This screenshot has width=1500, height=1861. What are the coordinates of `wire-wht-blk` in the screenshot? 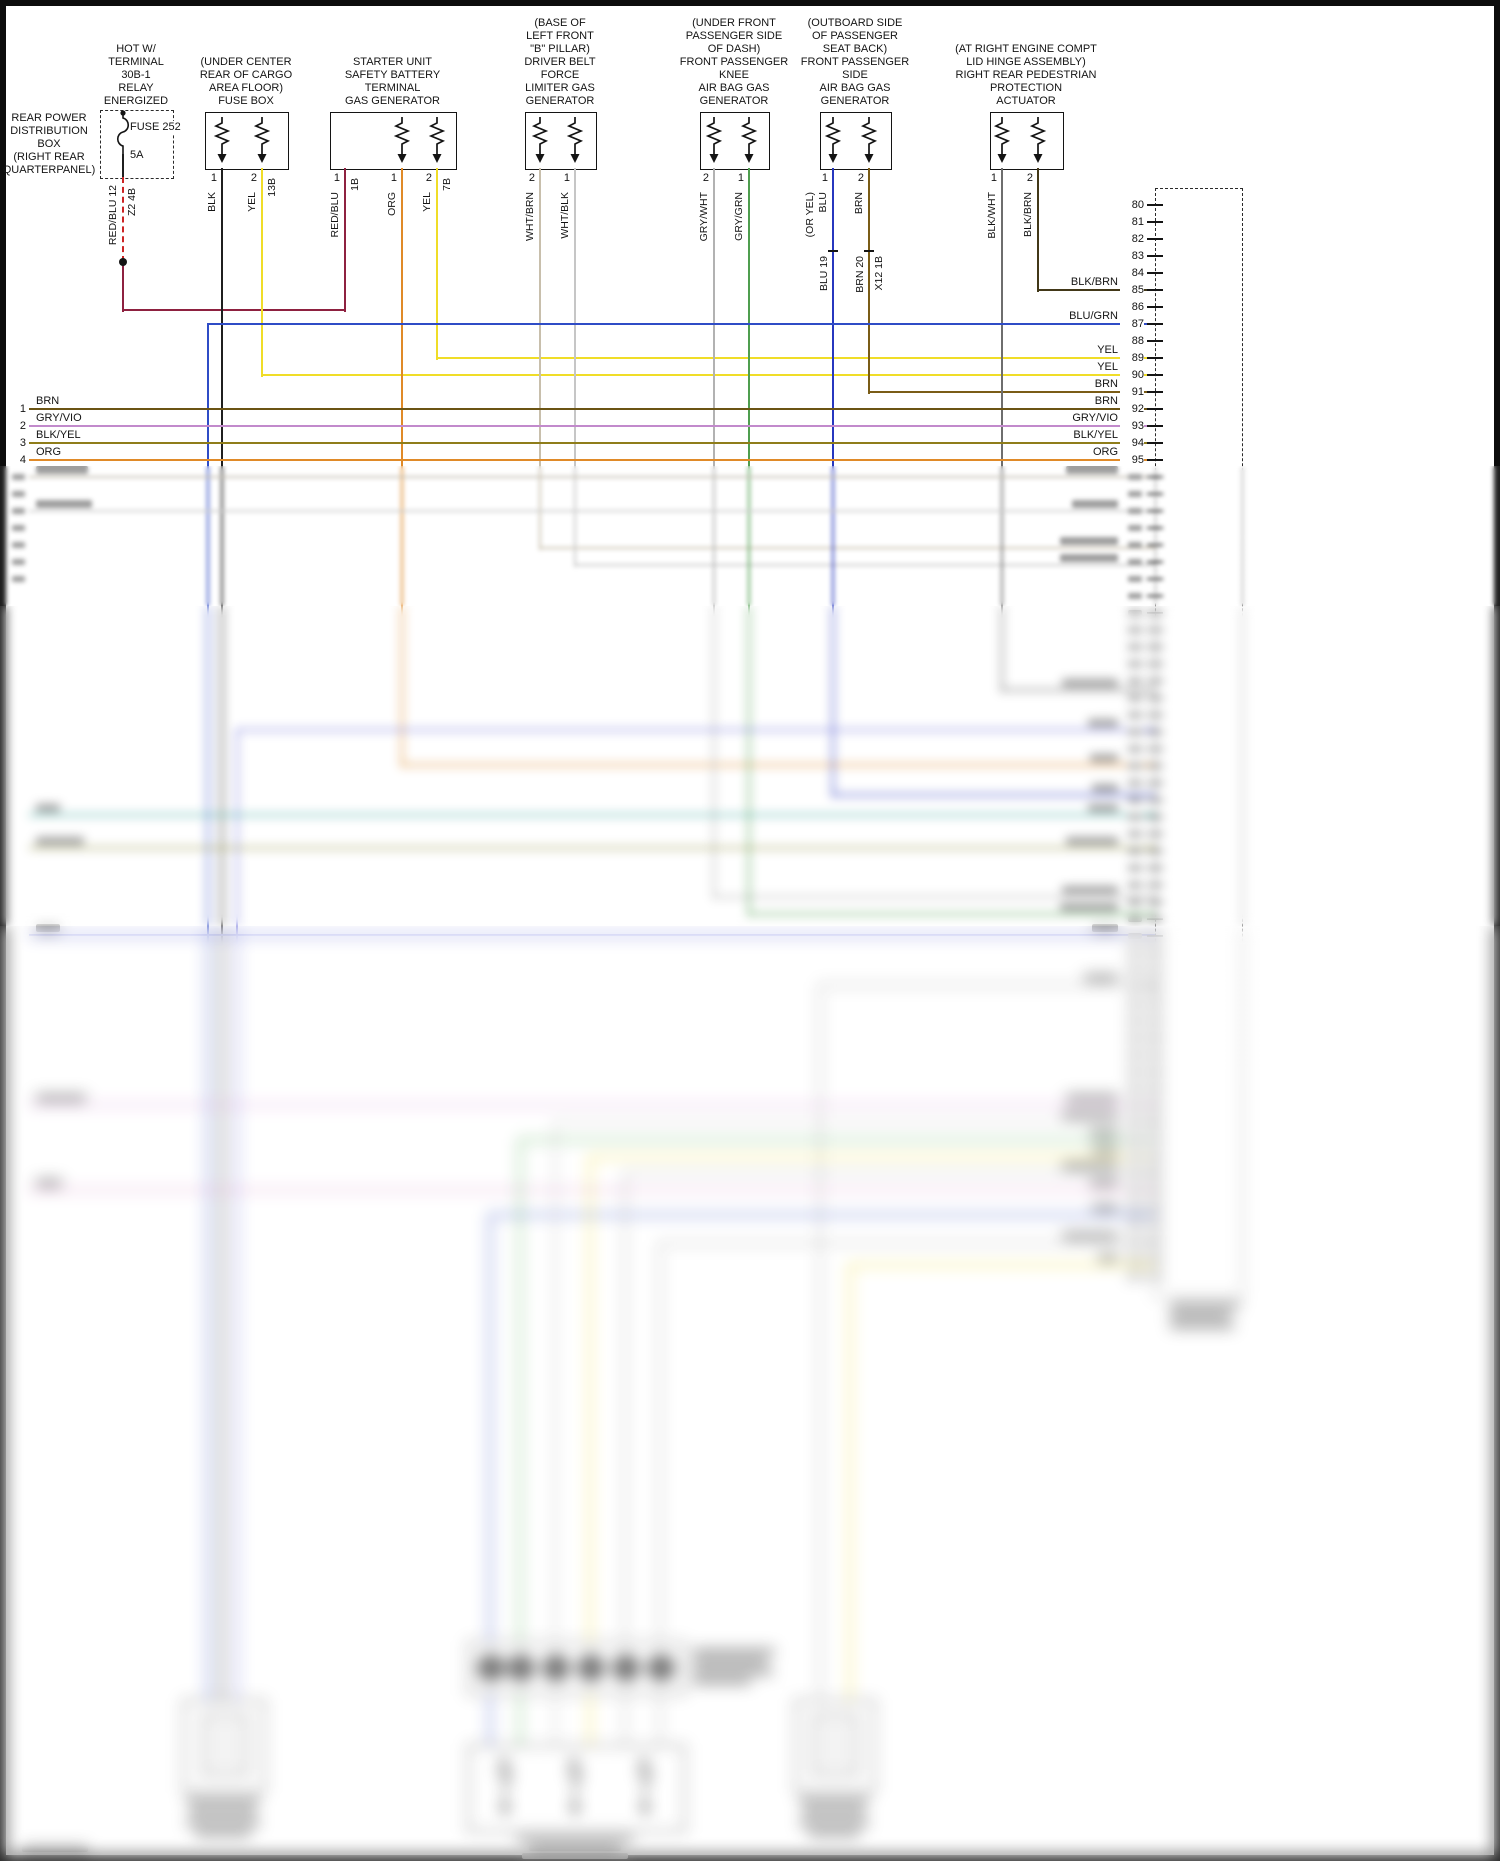 It's located at (865, 565).